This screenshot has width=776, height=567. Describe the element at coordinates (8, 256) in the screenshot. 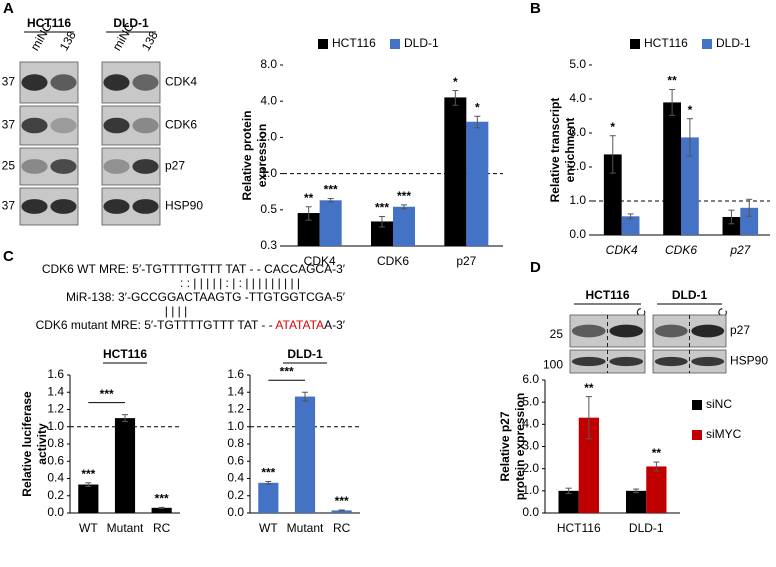

I see `panel-label: C` at that location.